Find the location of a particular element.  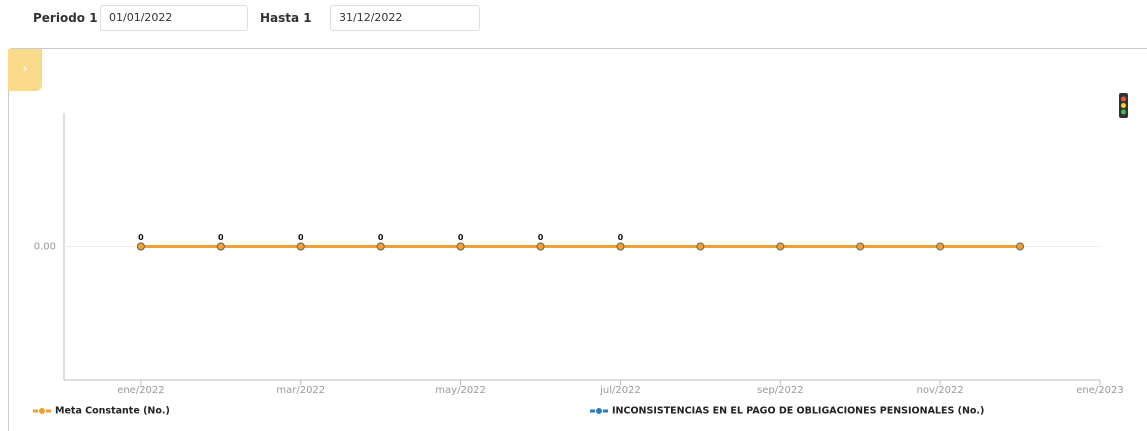

x-tick-label: may/2022 is located at coordinates (460, 390).